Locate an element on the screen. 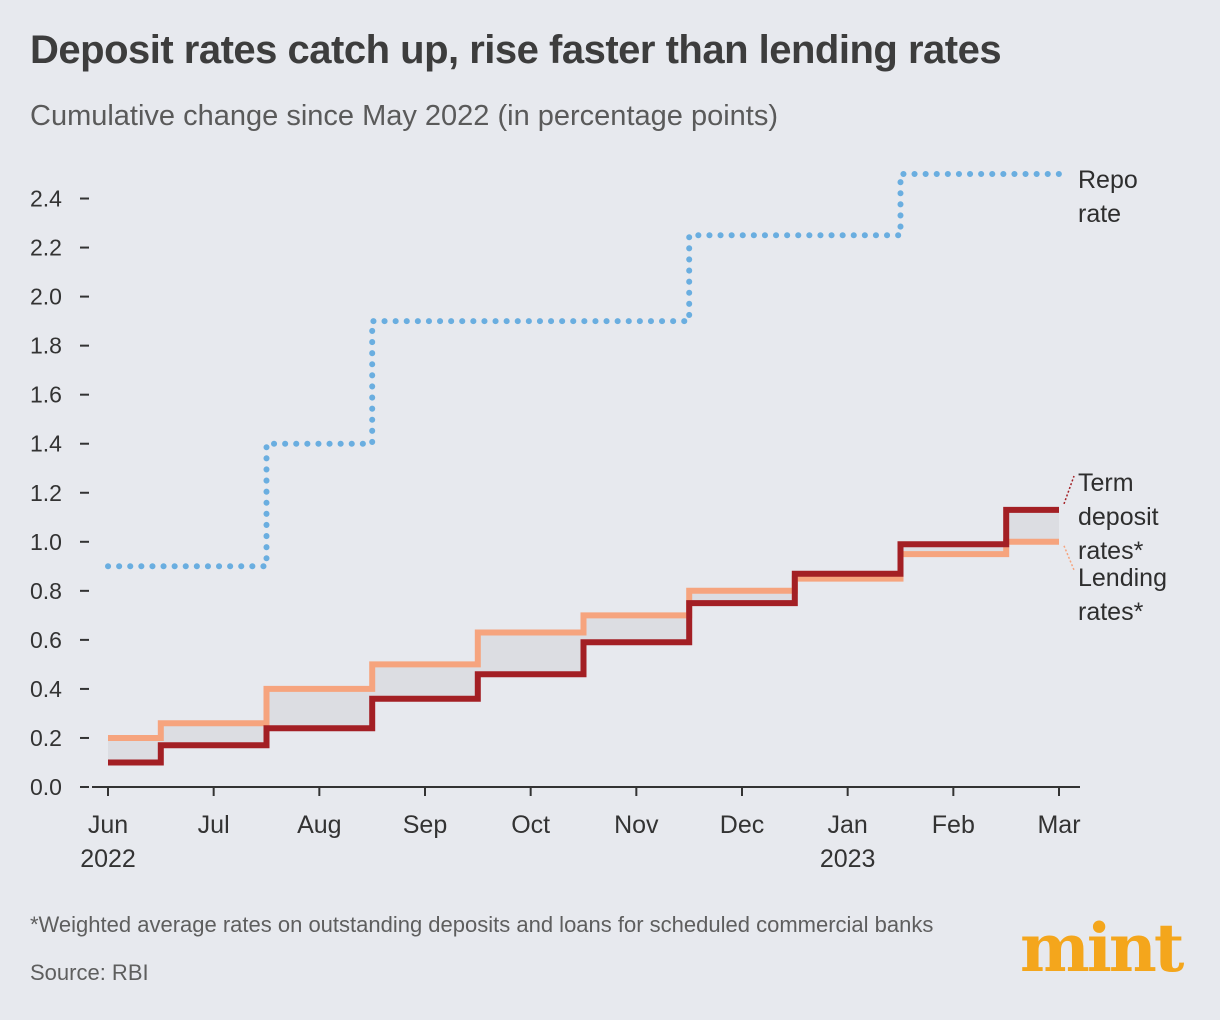  x-tick-label: Jun is located at coordinates (108, 825).